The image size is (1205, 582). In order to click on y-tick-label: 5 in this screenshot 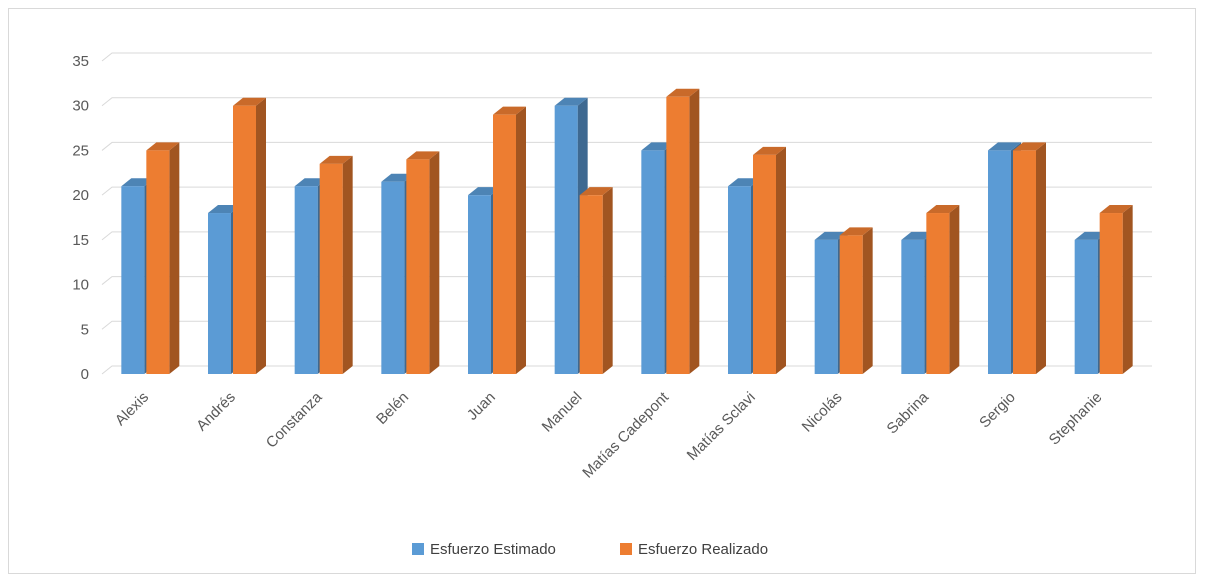, I will do `click(85, 329)`.